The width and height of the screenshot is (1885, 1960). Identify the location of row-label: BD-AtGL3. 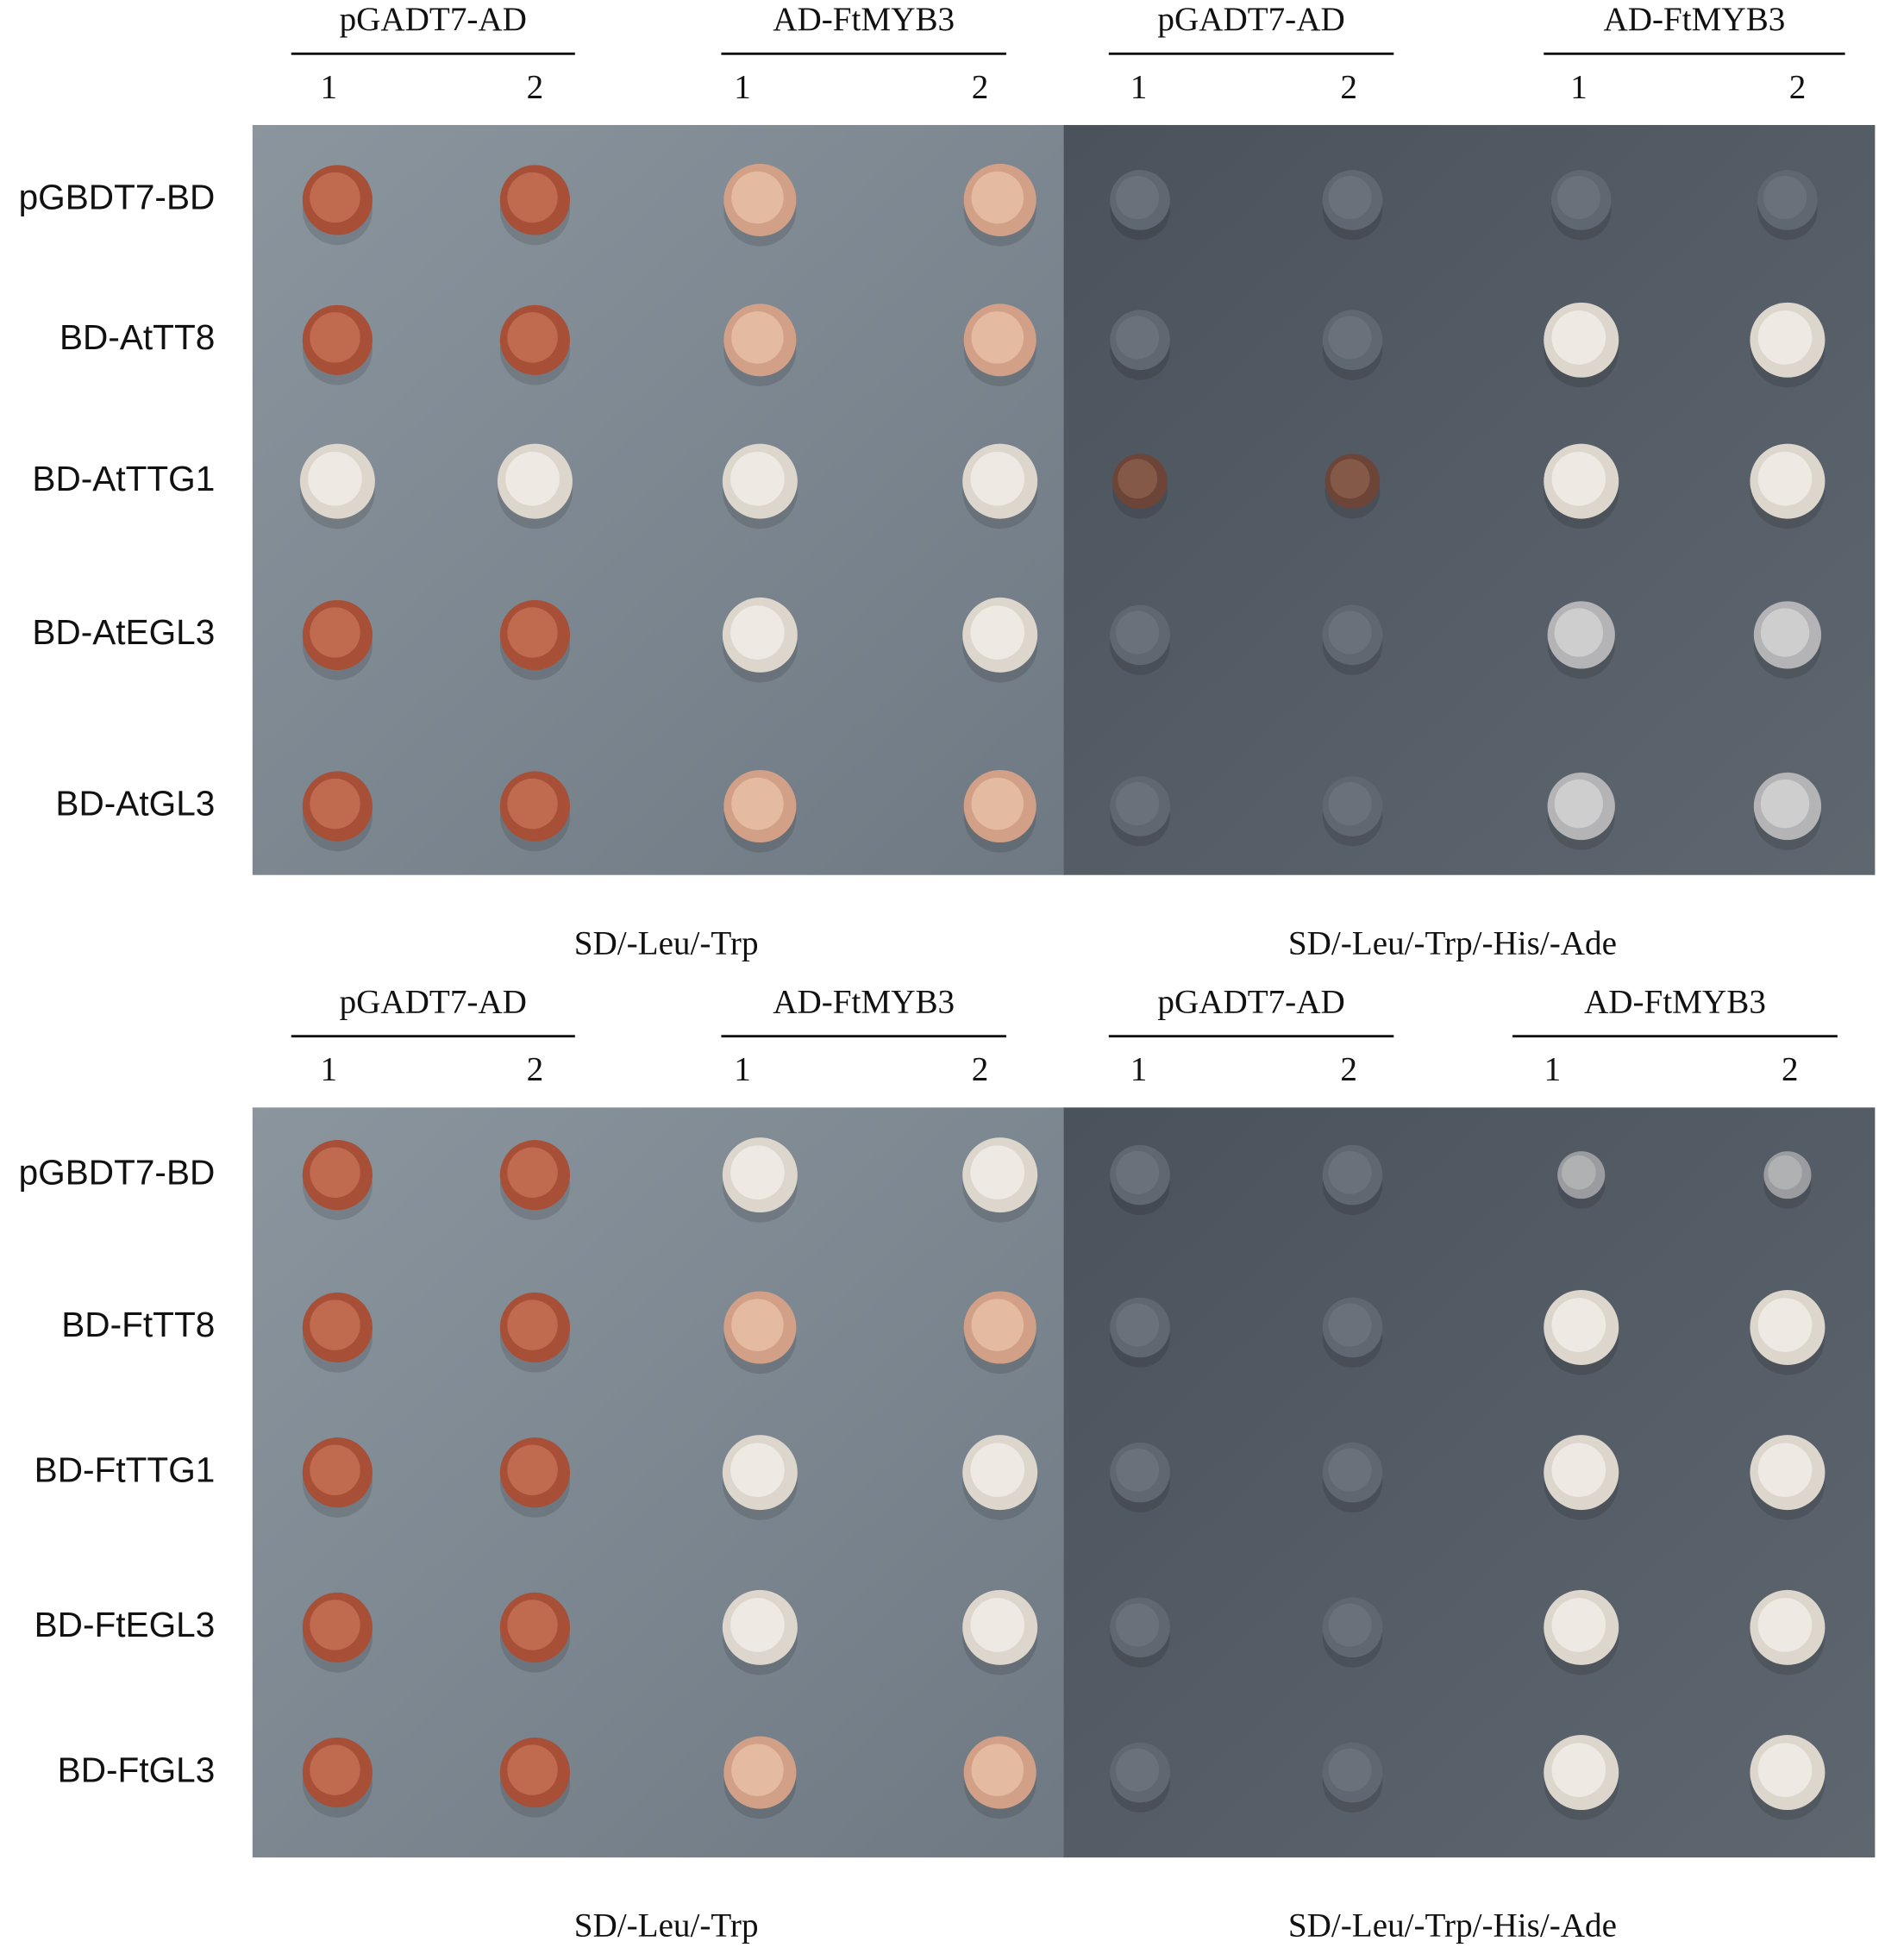
(135, 803).